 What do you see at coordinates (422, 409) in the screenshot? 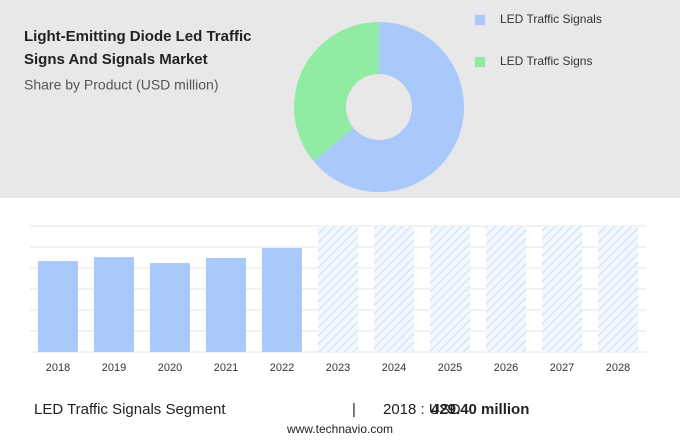
I see `footer-prefix: 2018 : USD` at bounding box center [422, 409].